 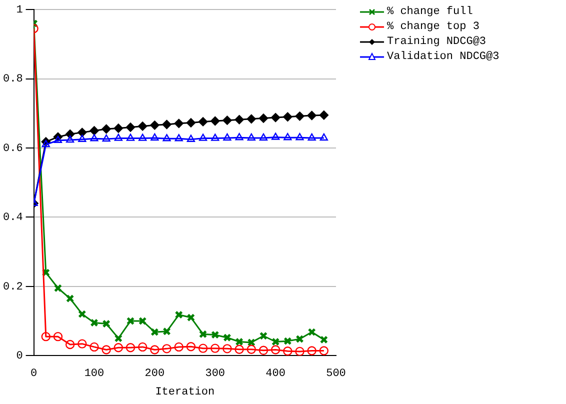 What do you see at coordinates (336, 374) in the screenshot?
I see `x-tick-label: 500` at bounding box center [336, 374].